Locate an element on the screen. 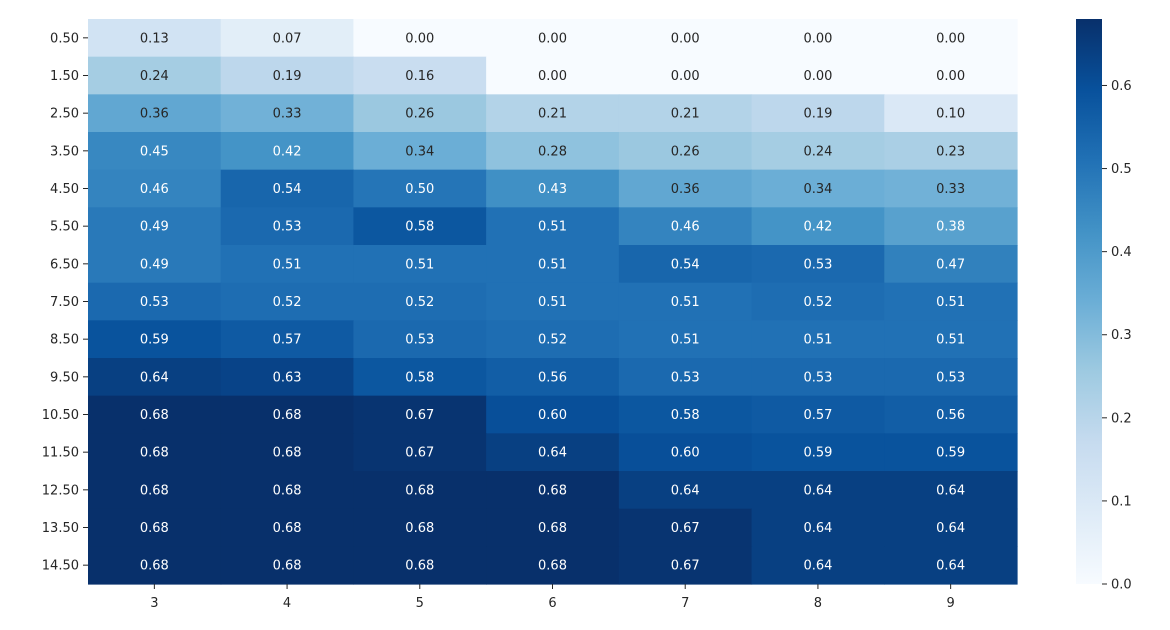 Image resolution: width=1170 pixels, height=630 pixels. cell-value-label: 0.42 is located at coordinates (817, 227).